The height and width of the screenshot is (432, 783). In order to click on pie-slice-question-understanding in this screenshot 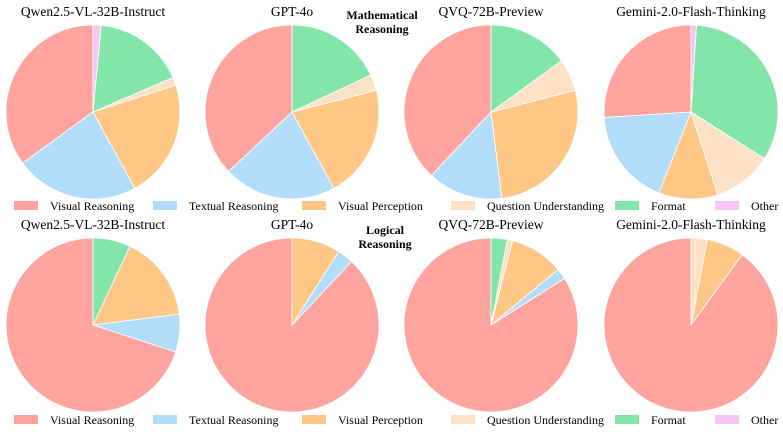, I will do `click(699, 281)`.